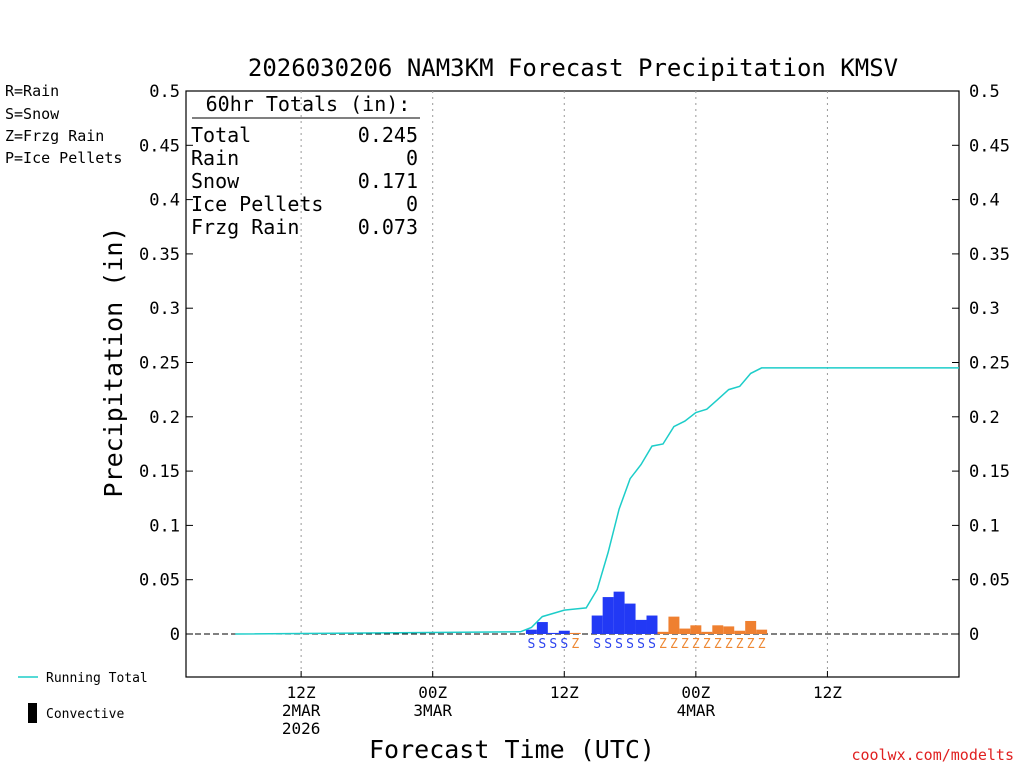 This screenshot has height=768, width=1024. What do you see at coordinates (388, 181) in the screenshot?
I see `totals-value-snow: 0.171` at bounding box center [388, 181].